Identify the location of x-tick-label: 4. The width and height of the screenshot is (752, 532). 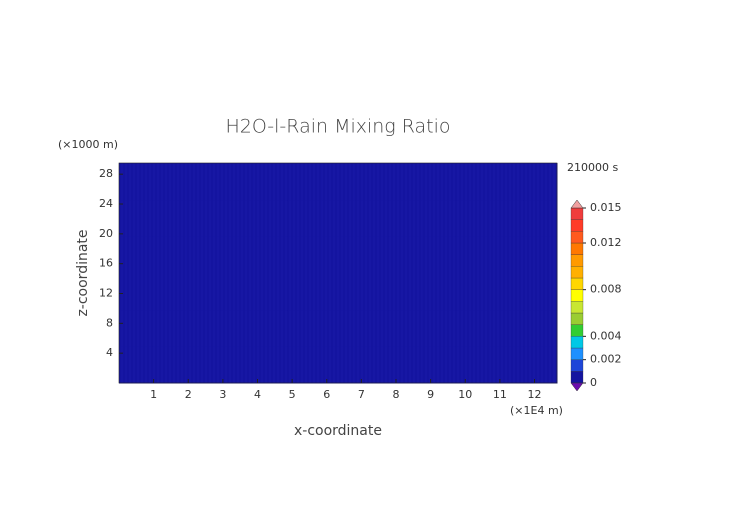
(257, 394).